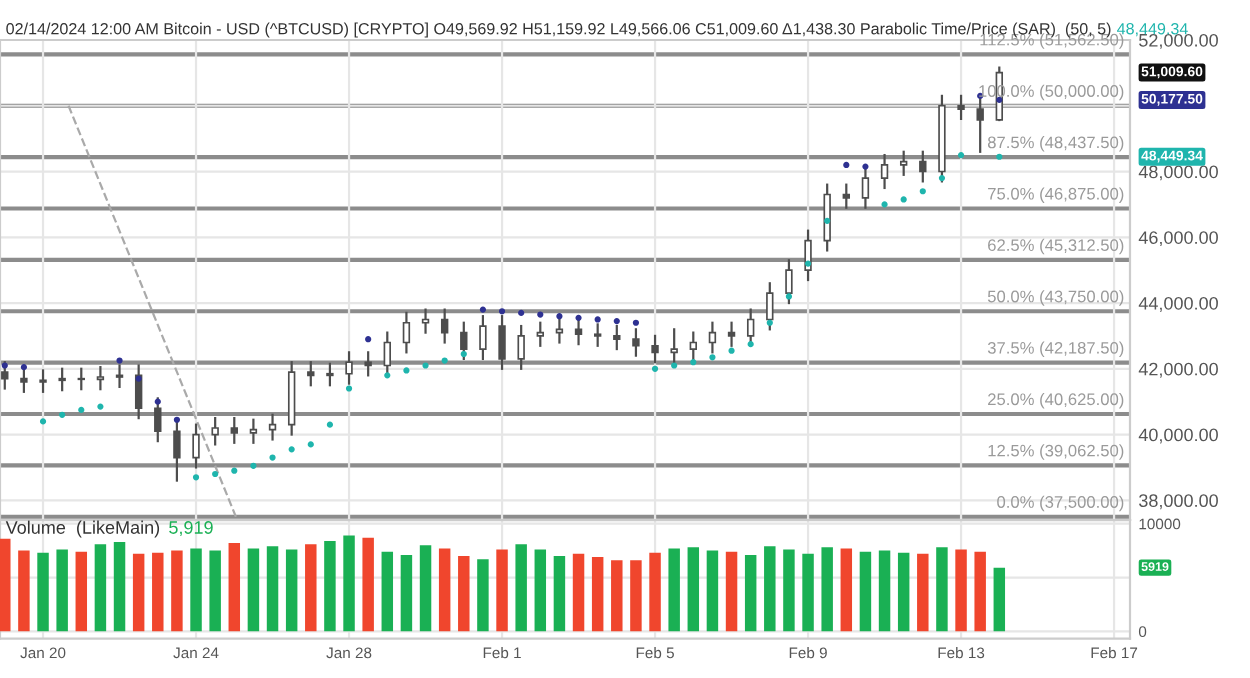 The height and width of the screenshot is (678, 1250). I want to click on ref-line-label: 75.0% (46,875.00), so click(1056, 195).